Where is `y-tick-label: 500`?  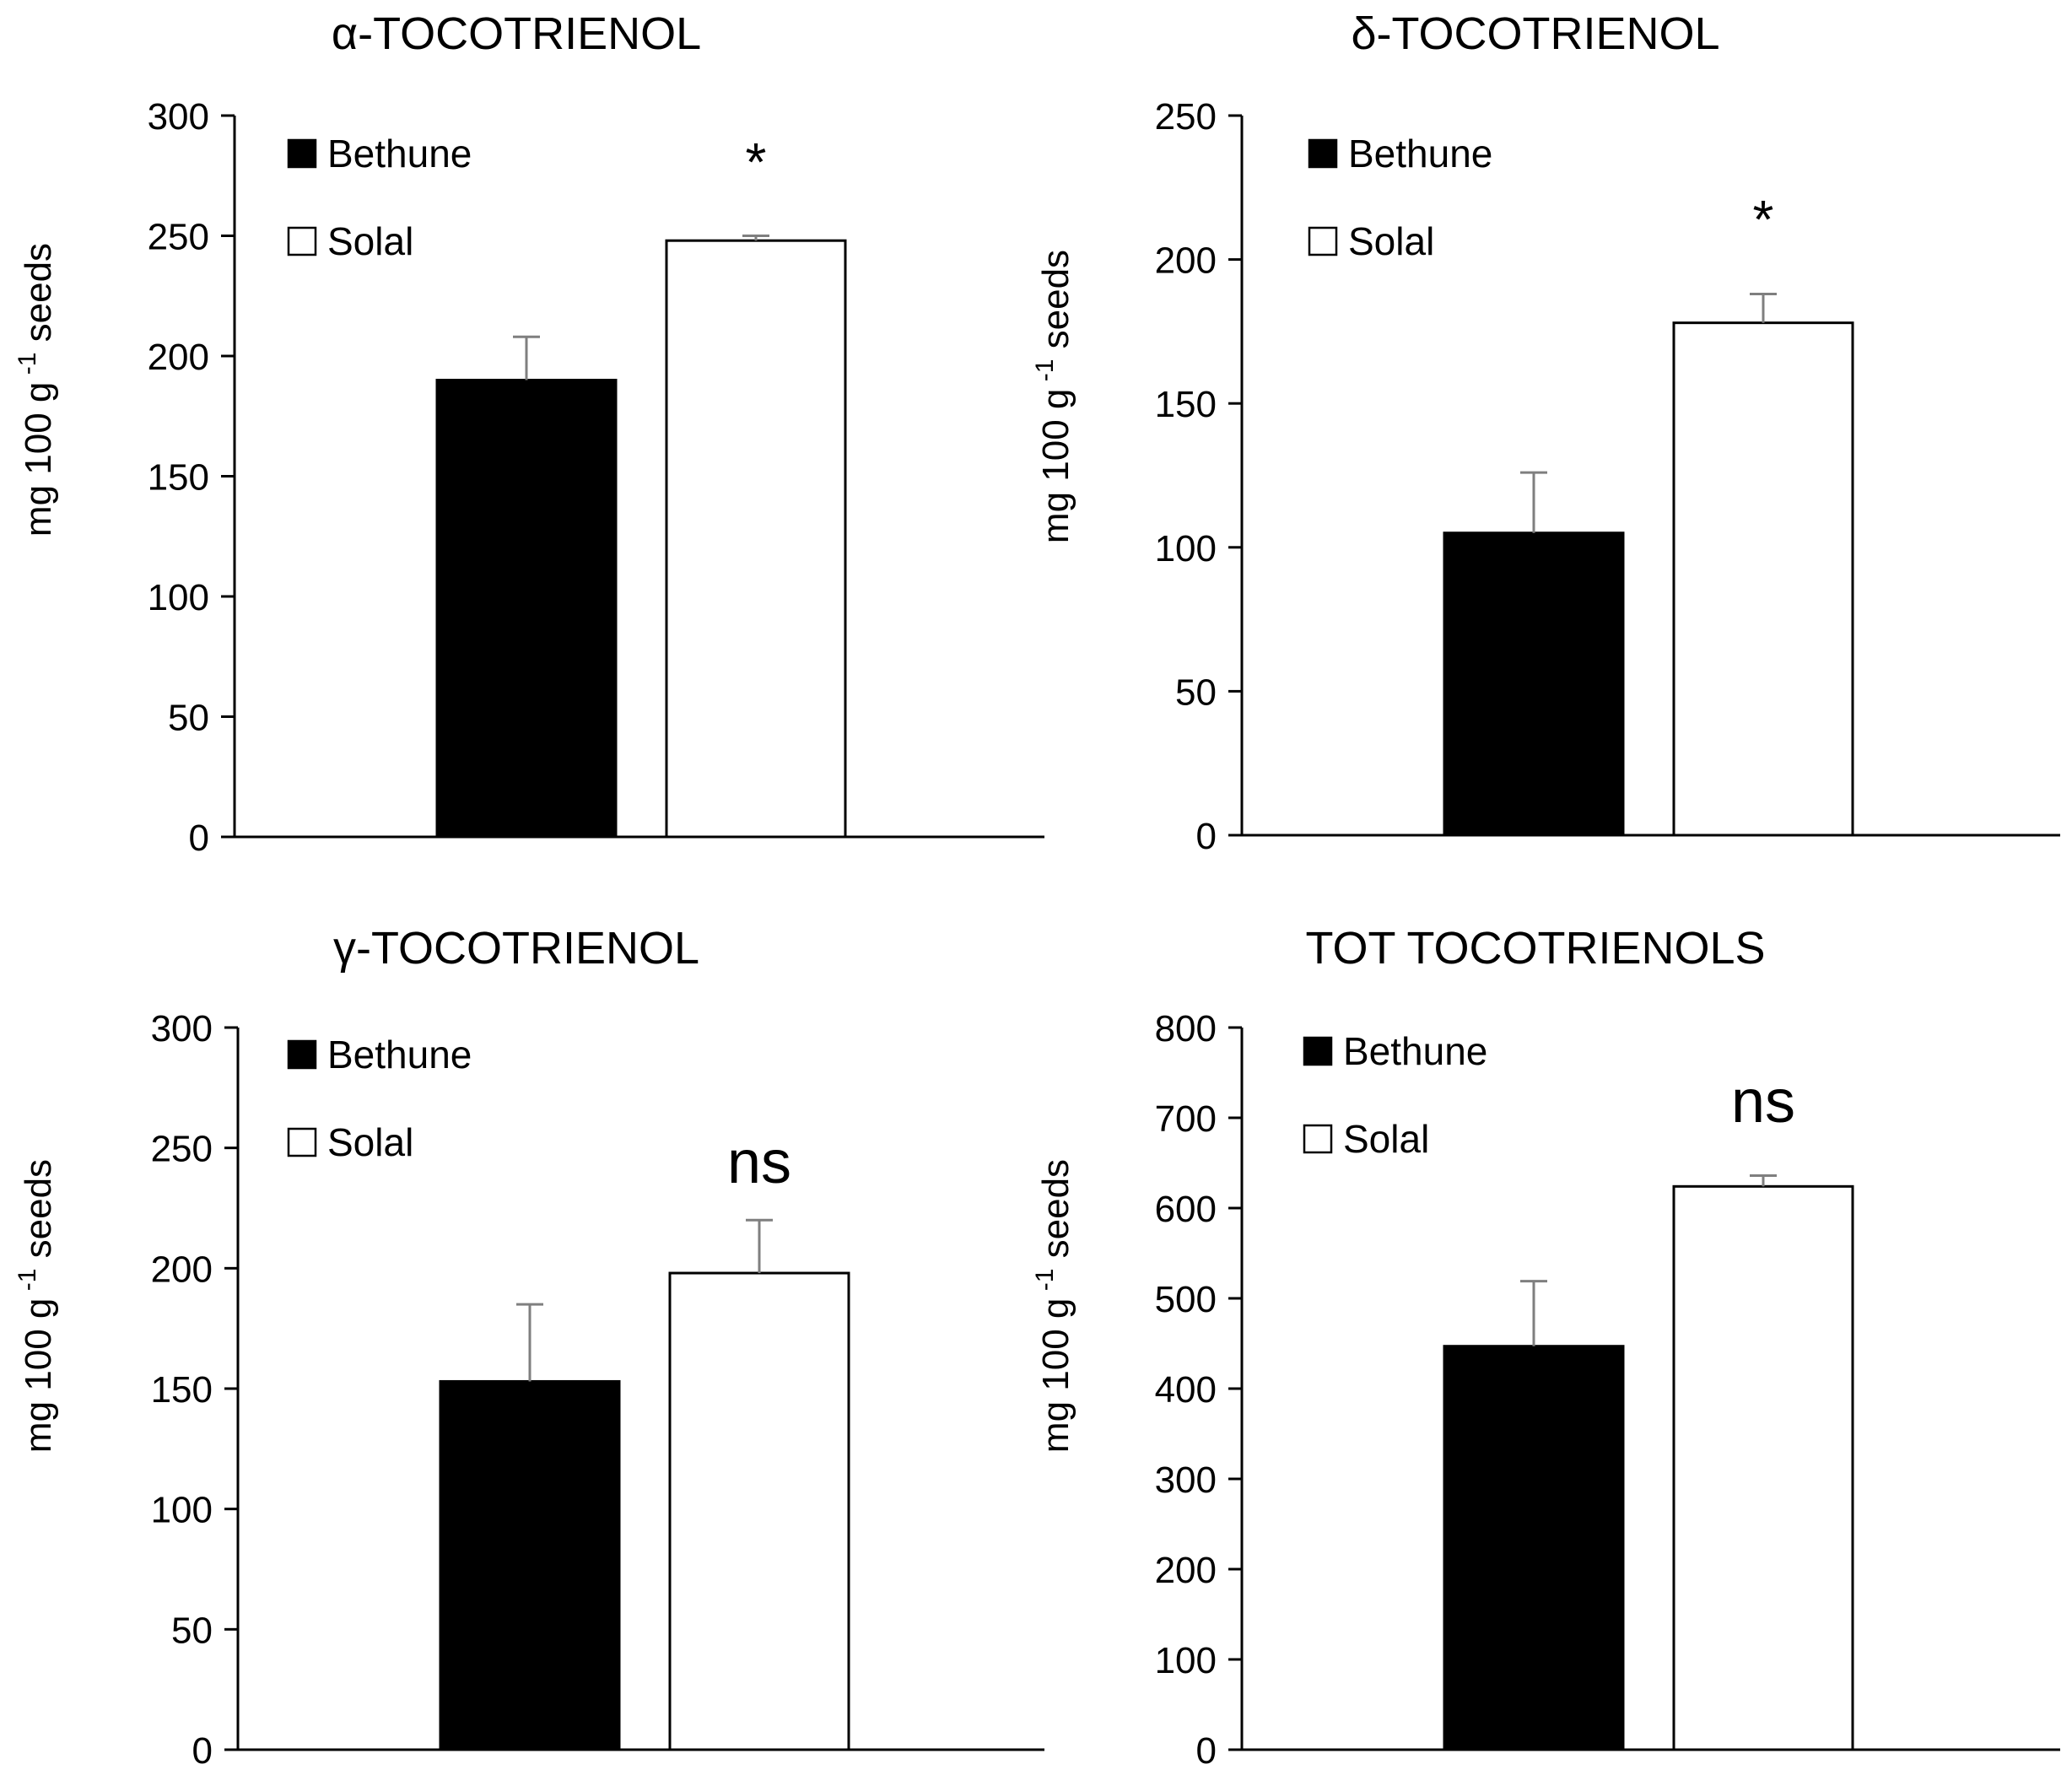
y-tick-label: 500 is located at coordinates (1186, 1300).